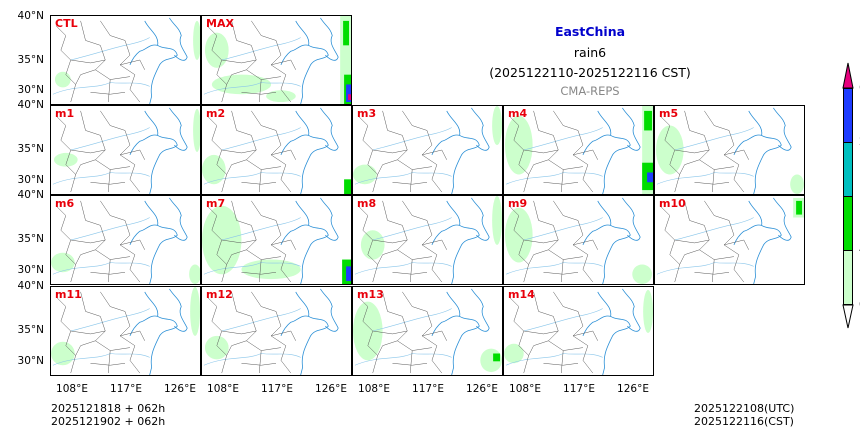  Describe the element at coordinates (367, 113) in the screenshot. I see `panel-label: m3` at that location.